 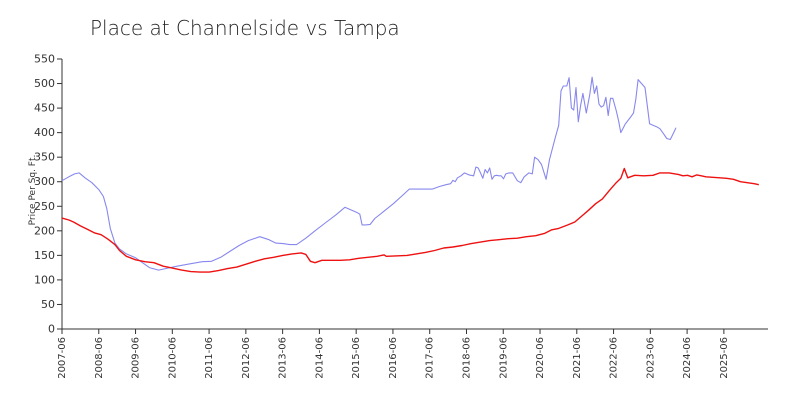 I want to click on y-tick-label: 450, so click(x=44, y=108).